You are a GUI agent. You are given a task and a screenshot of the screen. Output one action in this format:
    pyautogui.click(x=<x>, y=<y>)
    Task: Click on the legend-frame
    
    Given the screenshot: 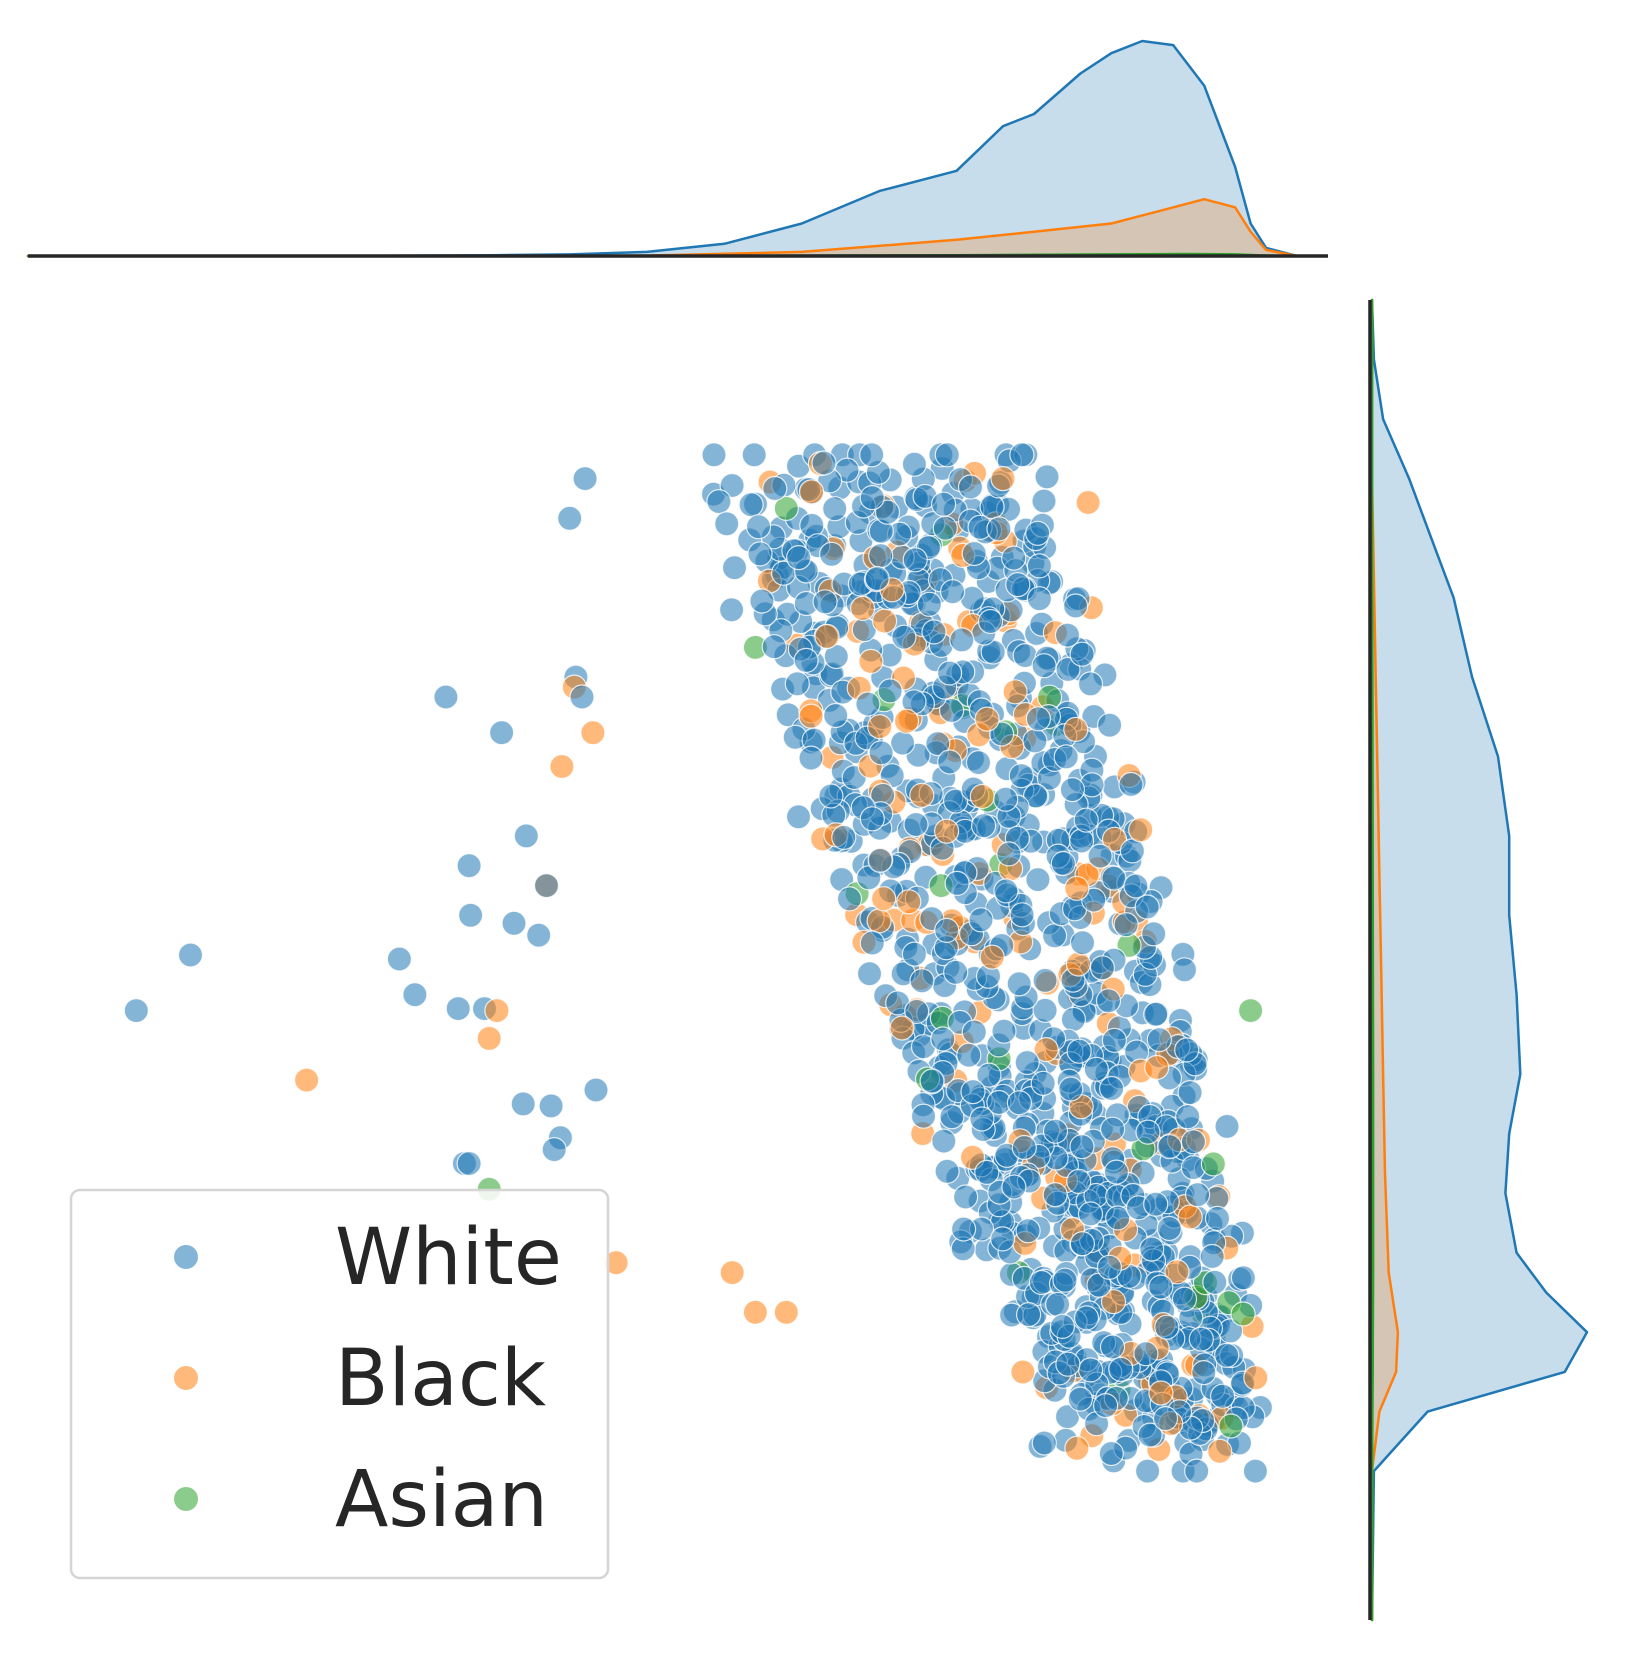 What is the action you would take?
    pyautogui.click(x=339, y=1384)
    